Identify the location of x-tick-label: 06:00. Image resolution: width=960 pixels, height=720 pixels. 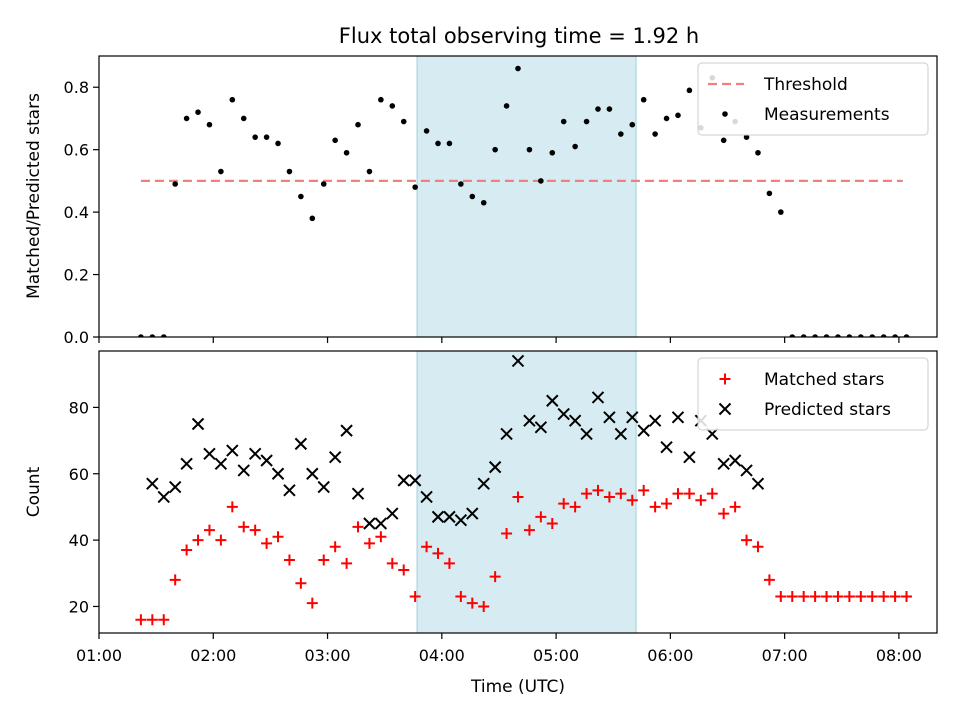
(670, 655).